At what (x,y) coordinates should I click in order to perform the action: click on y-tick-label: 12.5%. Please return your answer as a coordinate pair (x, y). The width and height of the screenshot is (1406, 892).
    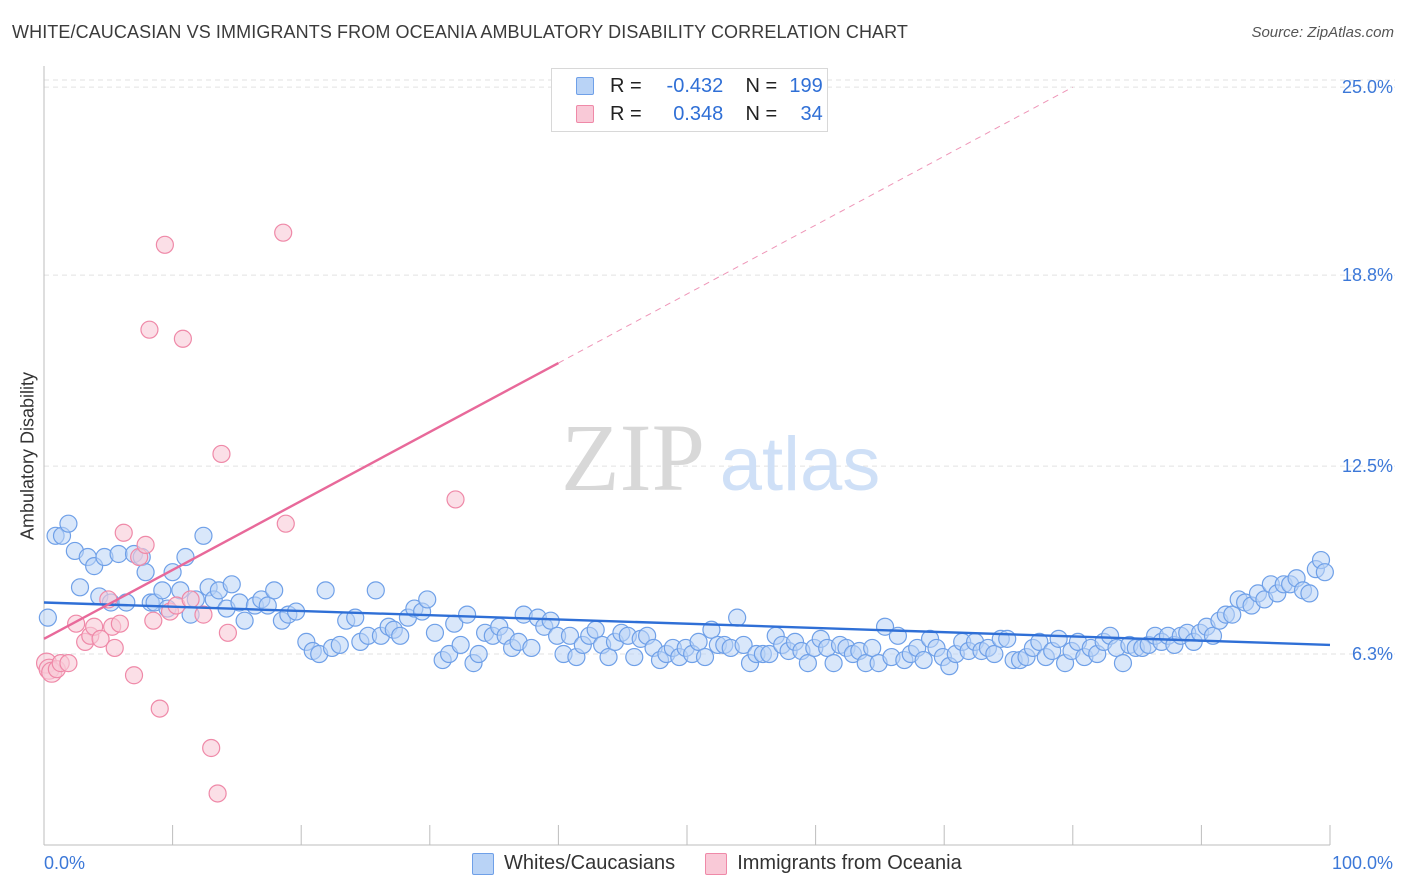
    Looking at the image, I should click on (1367, 466).